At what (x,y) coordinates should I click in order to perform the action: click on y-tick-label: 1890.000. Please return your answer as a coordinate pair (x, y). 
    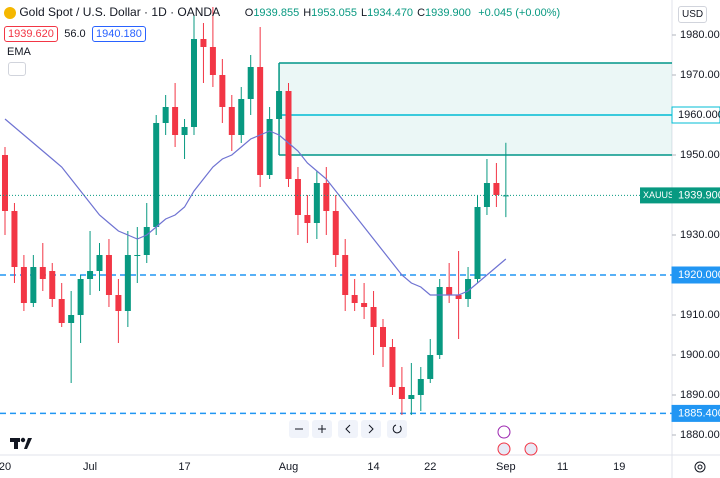
    Looking at the image, I should click on (700, 395).